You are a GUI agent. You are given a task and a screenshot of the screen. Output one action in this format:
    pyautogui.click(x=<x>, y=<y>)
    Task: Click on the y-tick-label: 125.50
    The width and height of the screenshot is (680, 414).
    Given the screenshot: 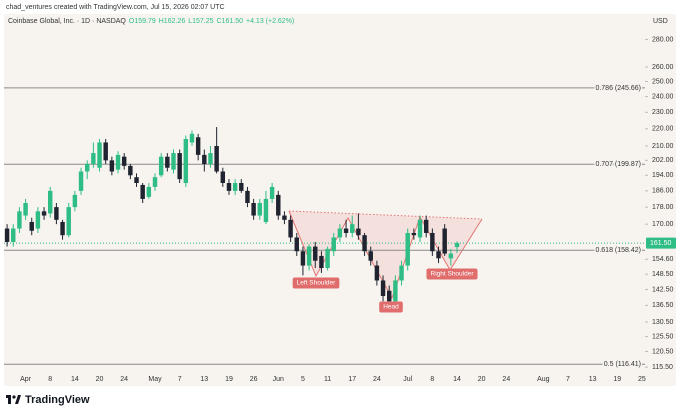 What is the action you would take?
    pyautogui.click(x=663, y=336)
    